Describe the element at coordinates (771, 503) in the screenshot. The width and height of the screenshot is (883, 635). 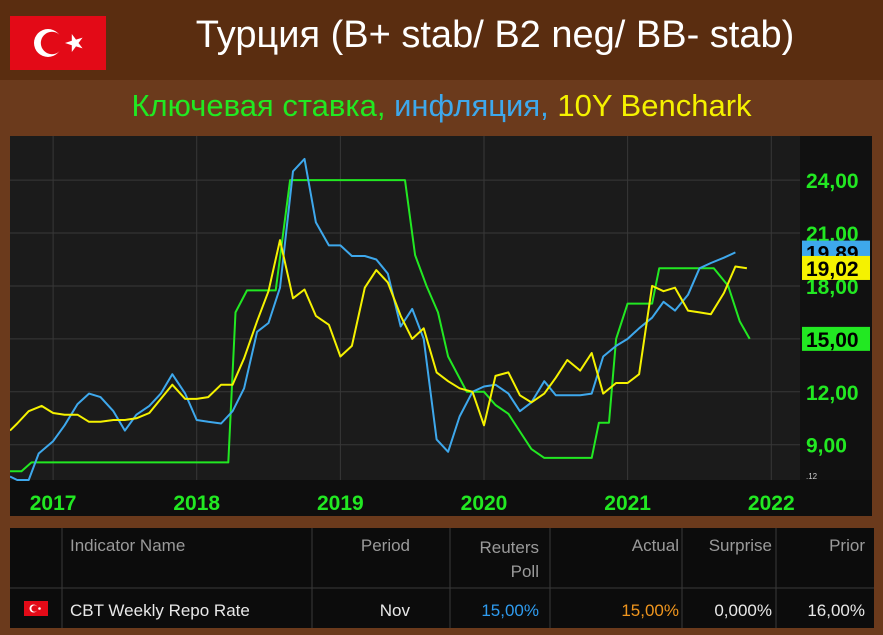
I see `x-tick-label: 2022` at that location.